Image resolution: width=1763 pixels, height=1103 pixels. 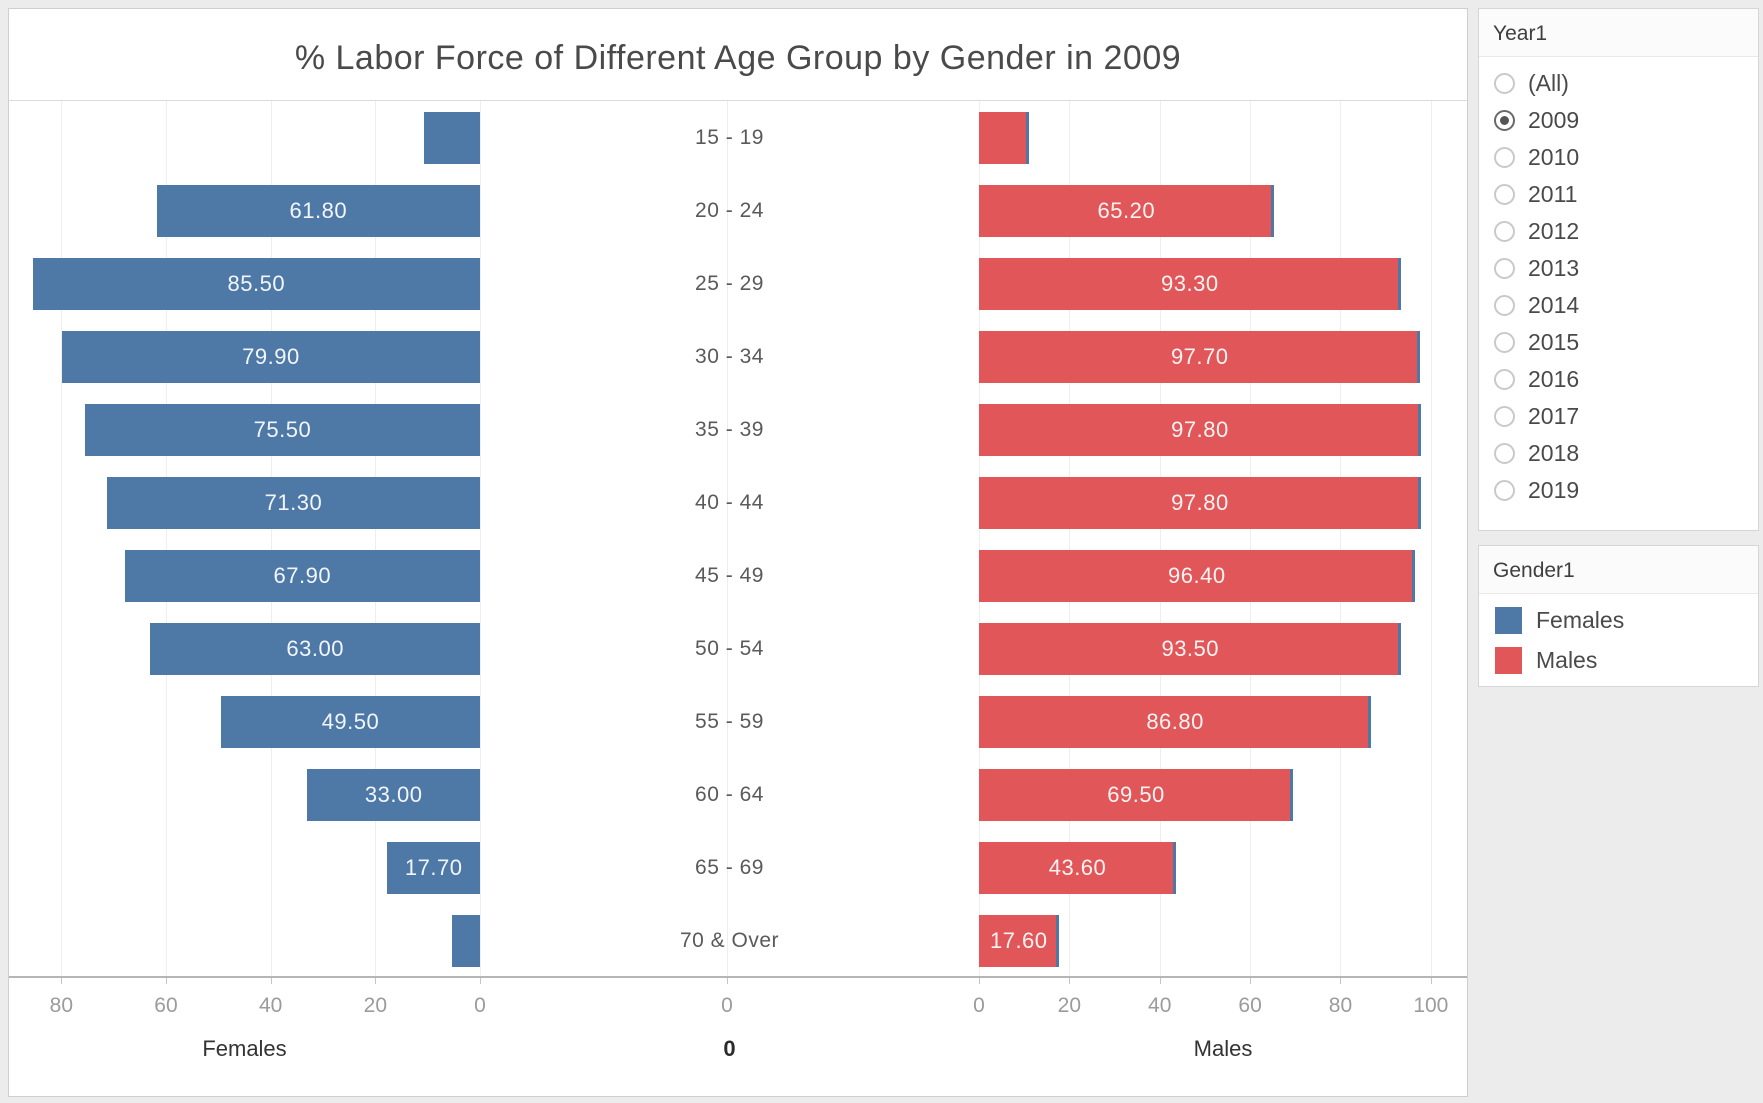 I want to click on bar-males-30-34: 97.70, so click(x=1200, y=356).